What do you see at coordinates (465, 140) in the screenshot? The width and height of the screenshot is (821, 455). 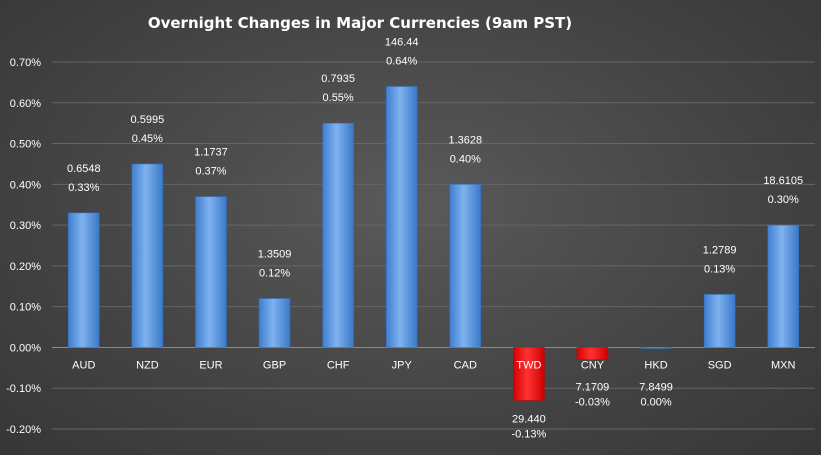 I see `data-label-rate: 1.3628` at bounding box center [465, 140].